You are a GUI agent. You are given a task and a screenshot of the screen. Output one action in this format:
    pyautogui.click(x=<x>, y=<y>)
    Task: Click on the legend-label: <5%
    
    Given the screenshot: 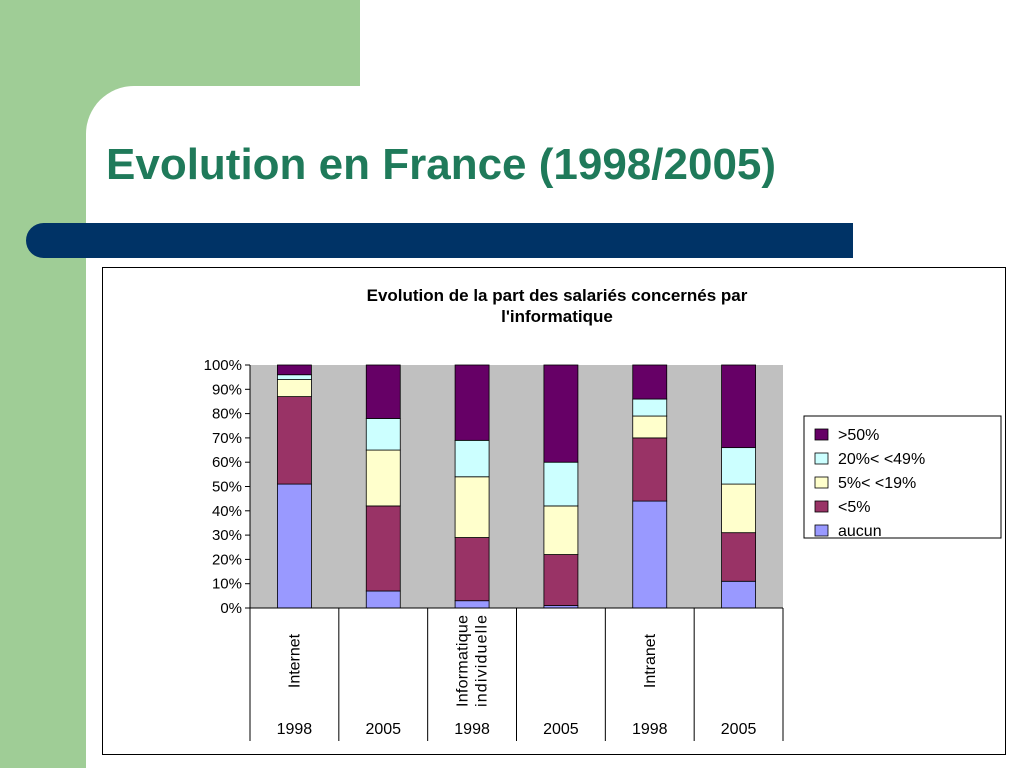 What is the action you would take?
    pyautogui.click(x=854, y=507)
    